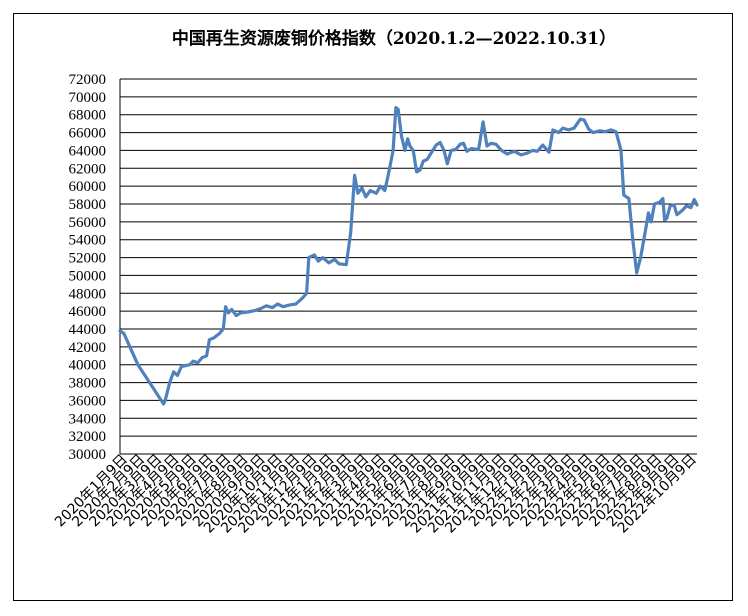  What do you see at coordinates (88, 419) in the screenshot?
I see `y-tick-label: 34000` at bounding box center [88, 419].